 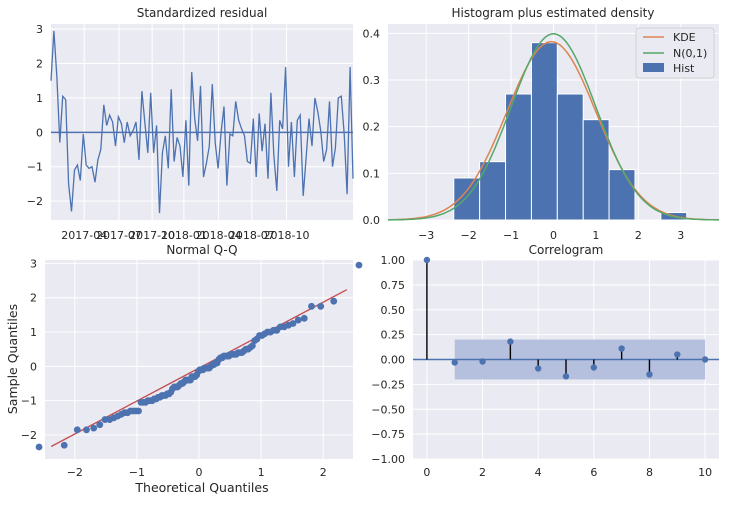 What do you see at coordinates (393, 310) in the screenshot?
I see `correlogram-ytick-label: 0.50` at bounding box center [393, 310].